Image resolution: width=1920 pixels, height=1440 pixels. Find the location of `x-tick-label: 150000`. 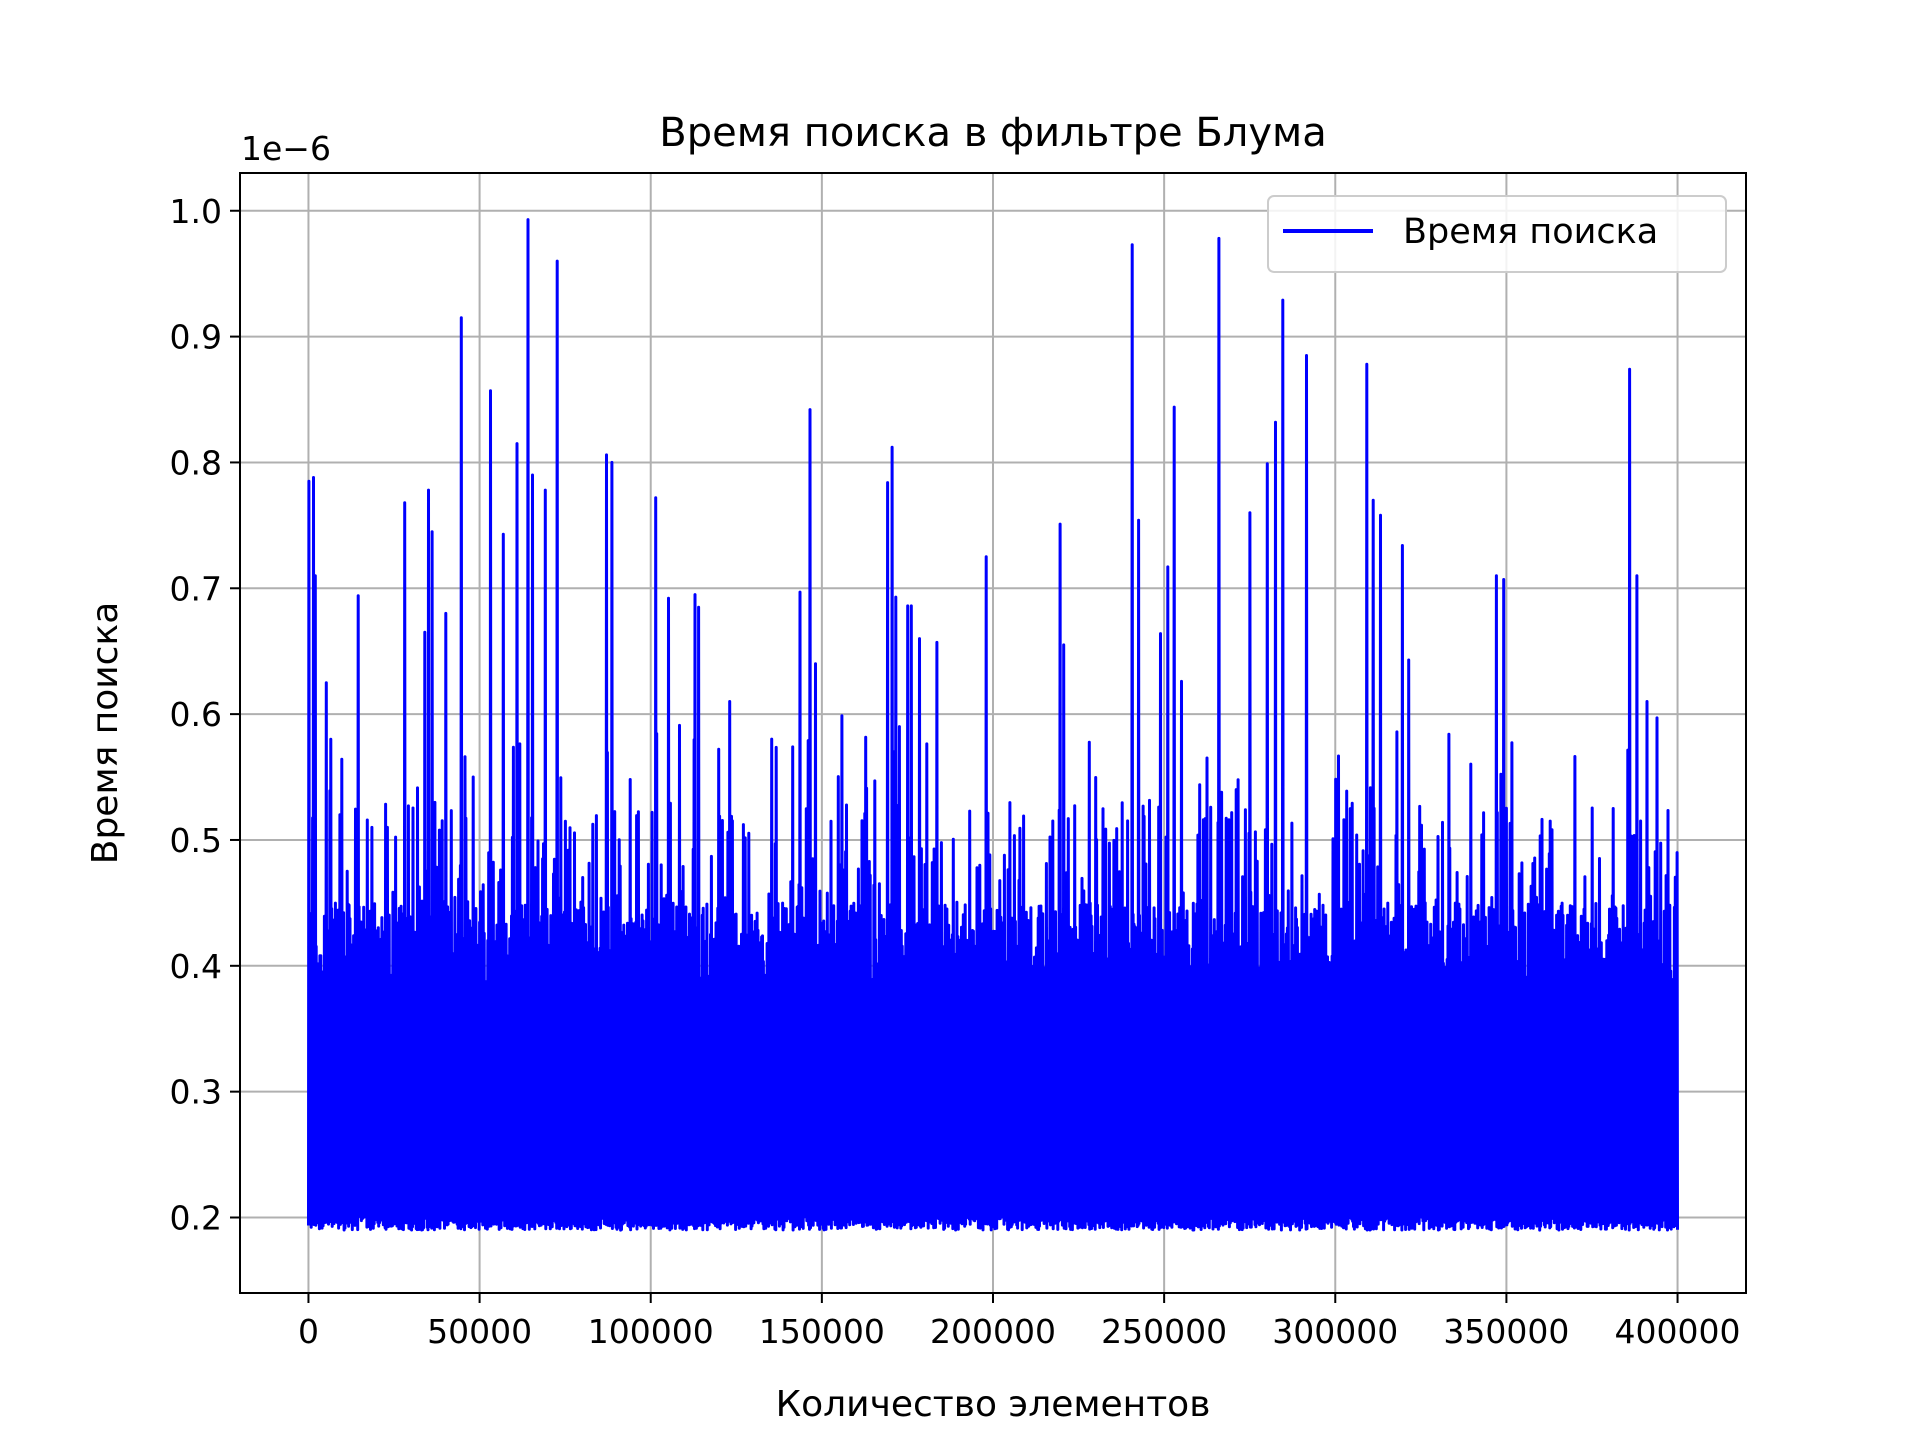

x-tick-label: 150000 is located at coordinates (822, 1331).